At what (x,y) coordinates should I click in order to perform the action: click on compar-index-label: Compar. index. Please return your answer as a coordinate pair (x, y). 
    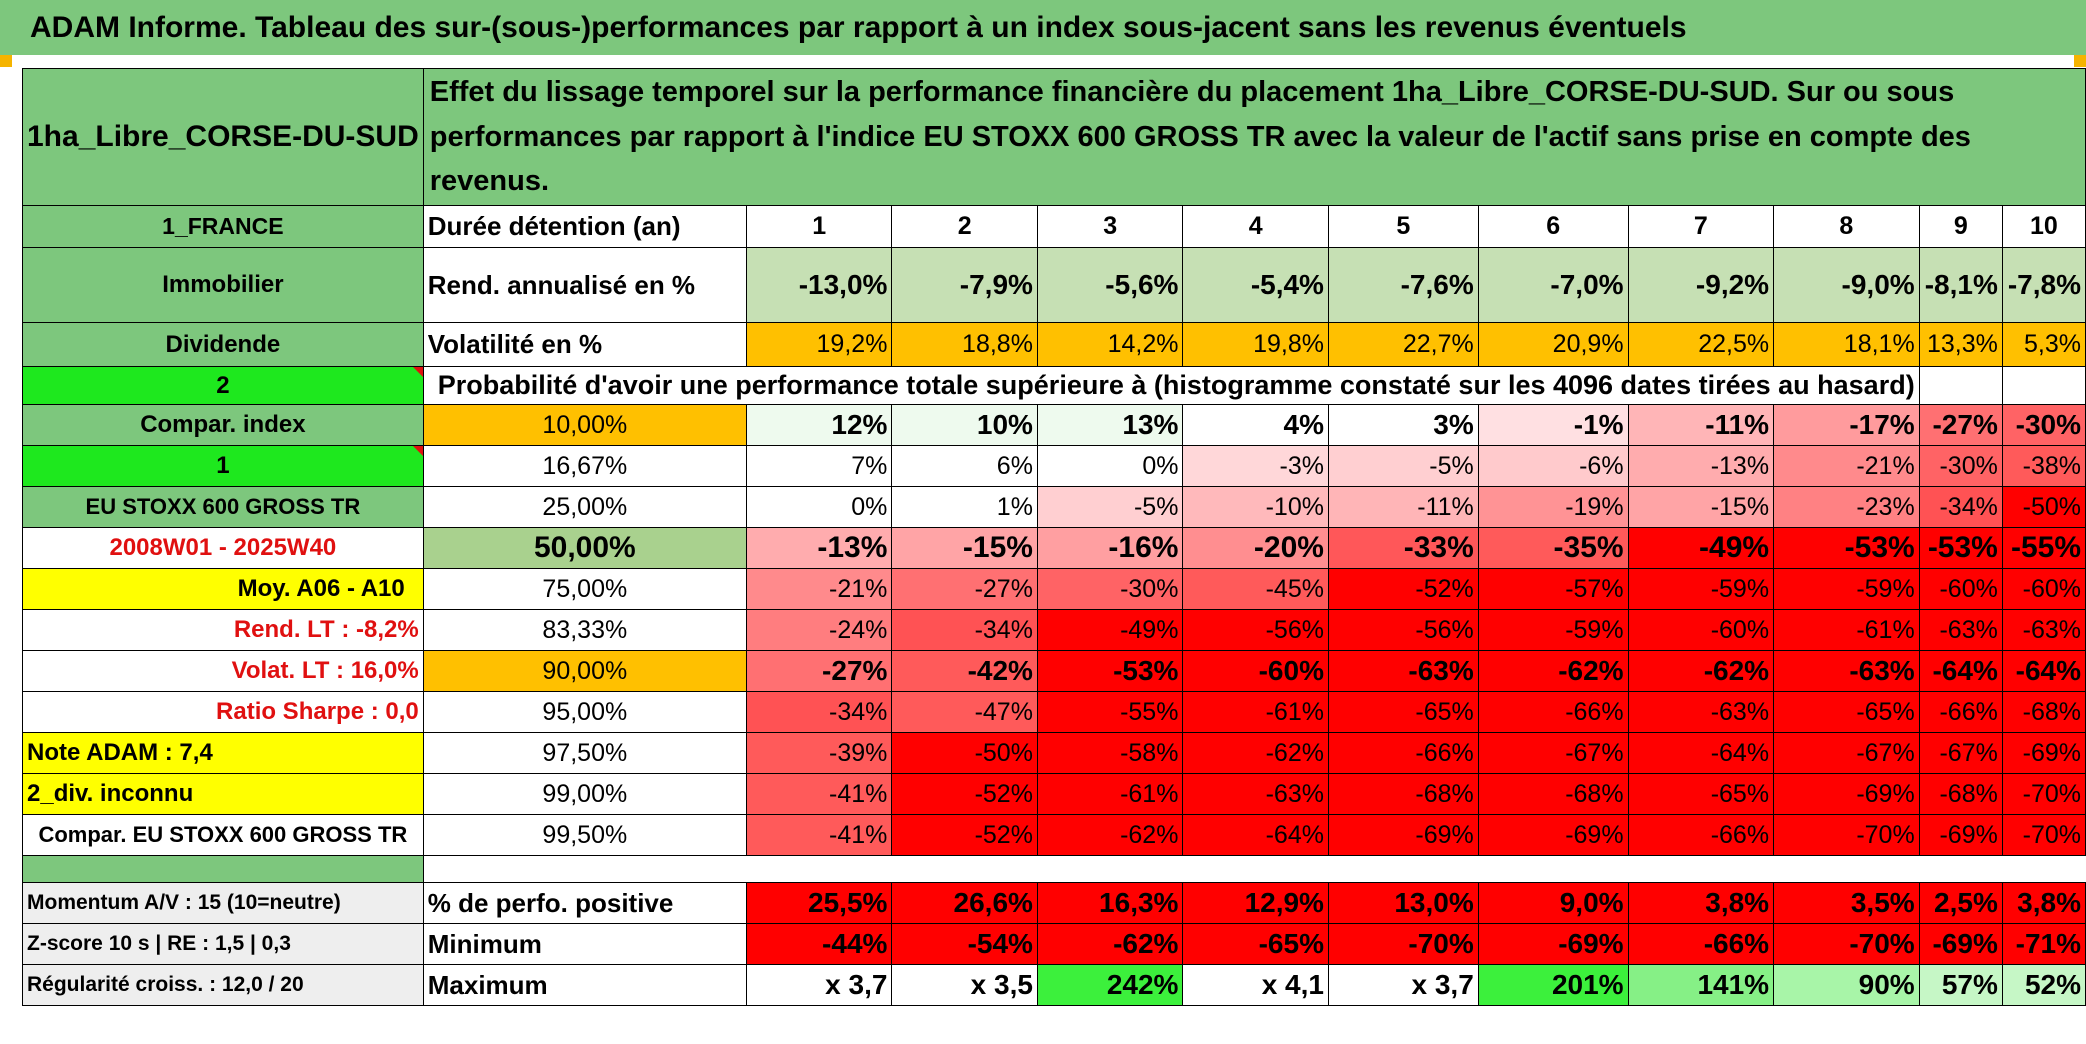
    Looking at the image, I should click on (223, 425).